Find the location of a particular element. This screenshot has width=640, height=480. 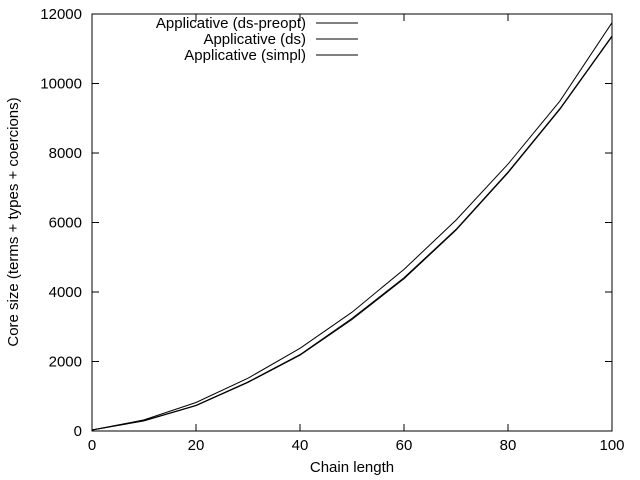

y-tick-label: 0 is located at coordinates (78, 431).